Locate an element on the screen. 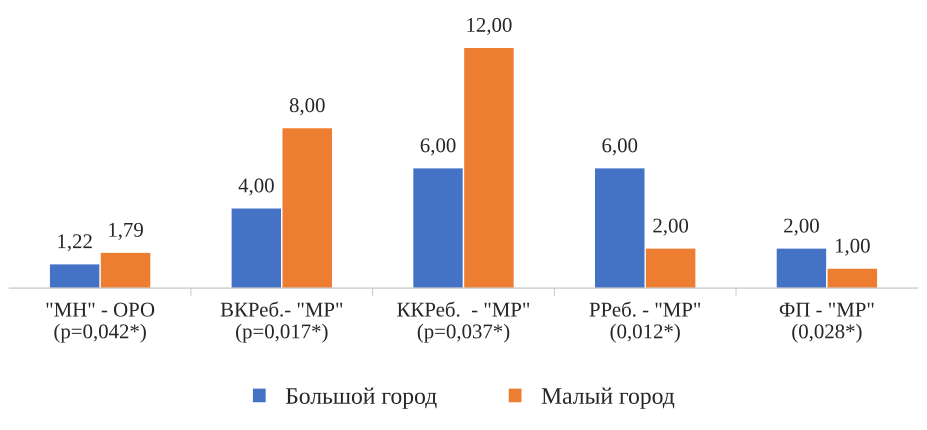 The height and width of the screenshot is (430, 927). x-tick-label: "МН" - ОРО (p=0,042*) is located at coordinates (100, 322).